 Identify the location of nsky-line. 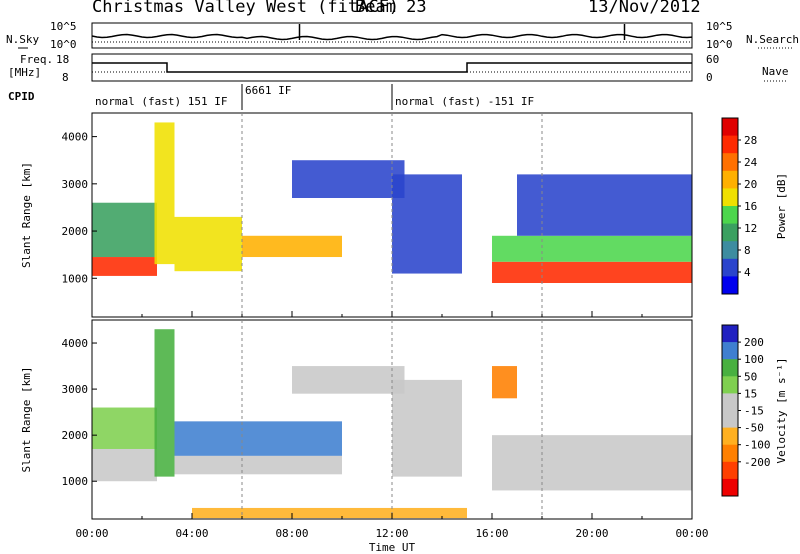
(392, 37).